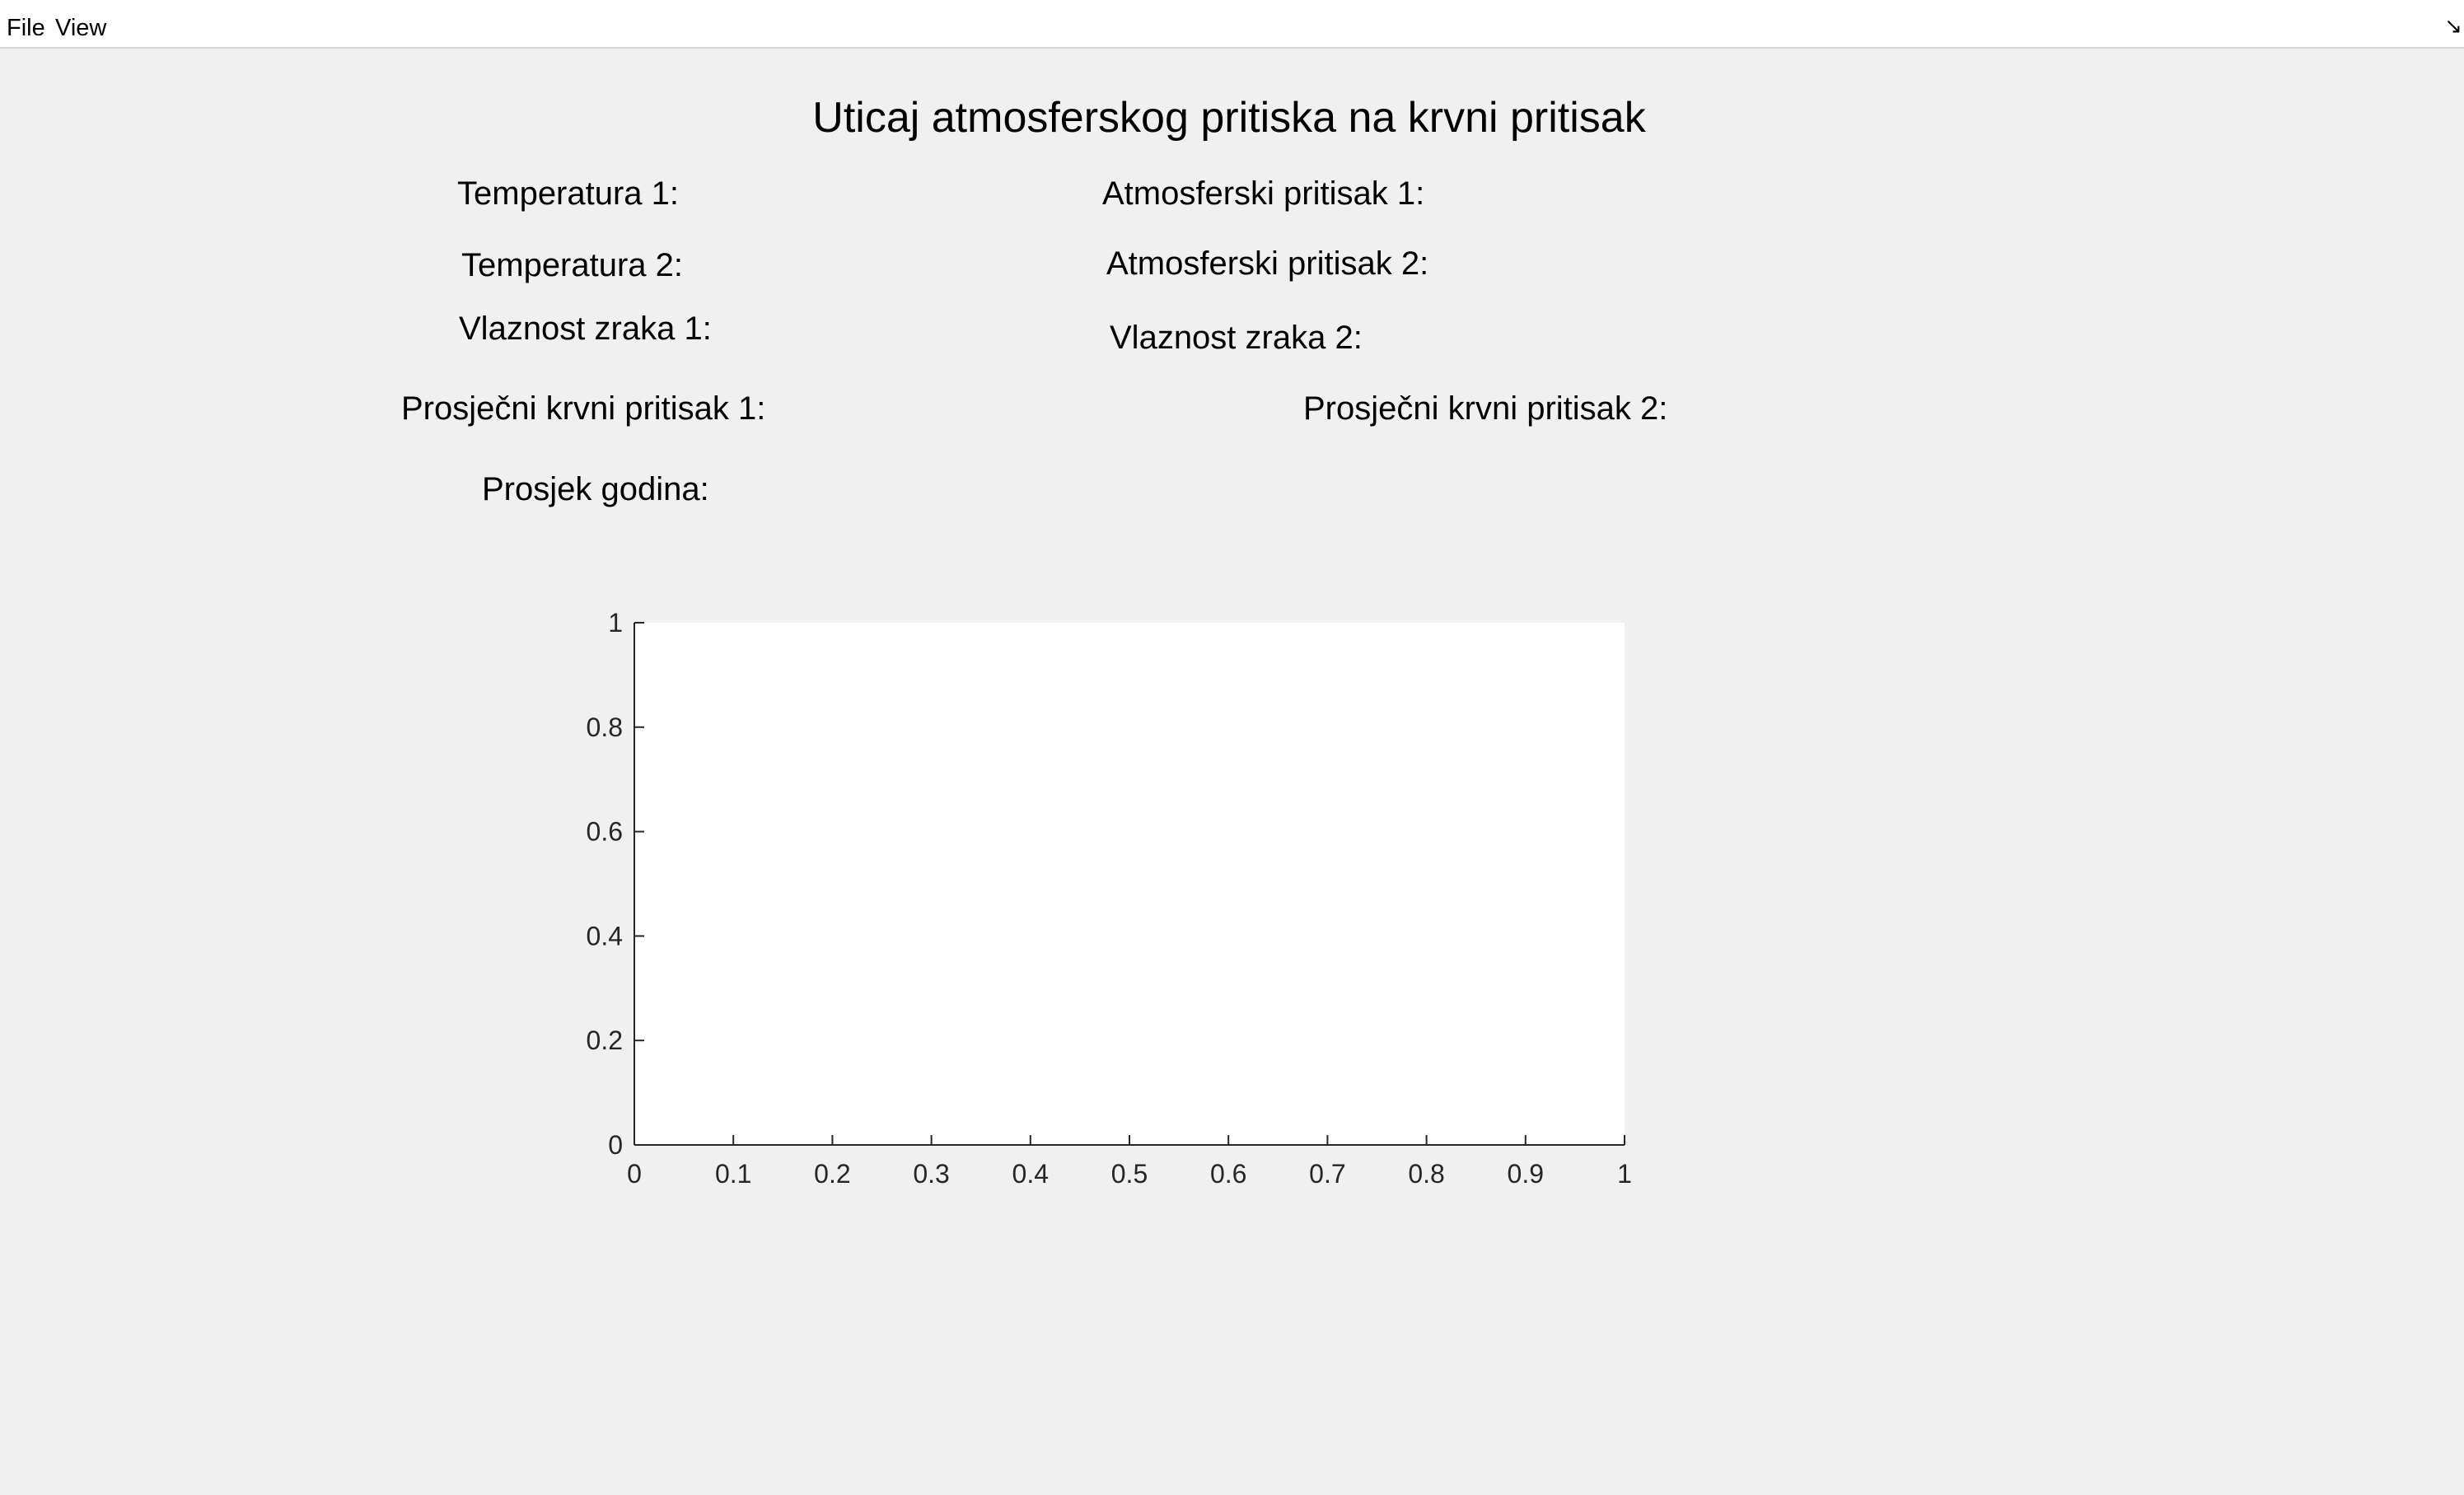 Image resolution: width=2464 pixels, height=1495 pixels. I want to click on x-tick-label: 0.3, so click(931, 1174).